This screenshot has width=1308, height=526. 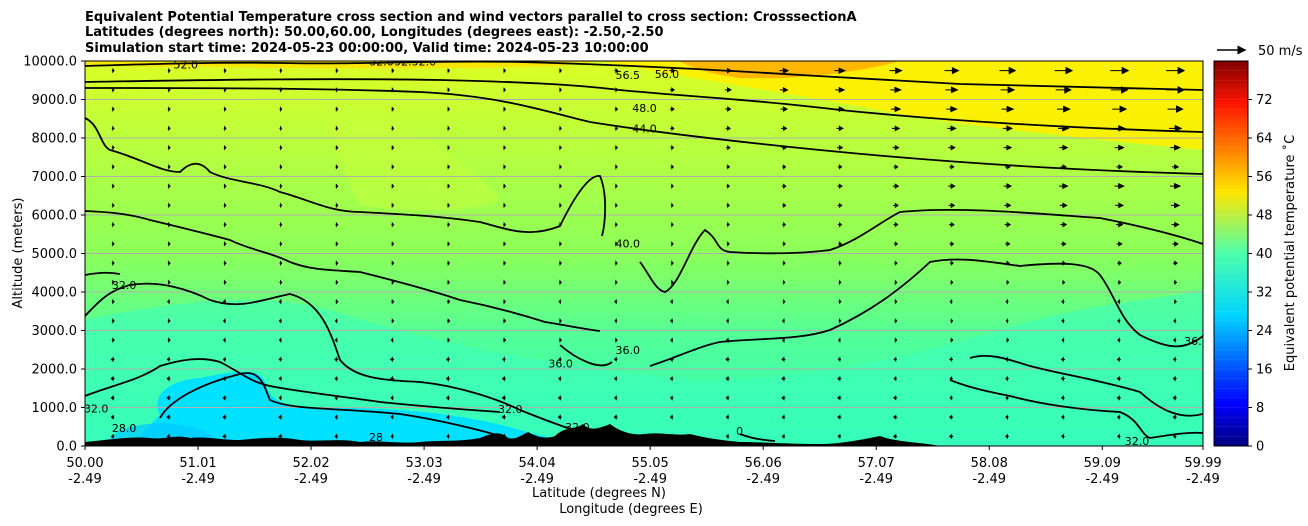 I want to click on contour-label: 0, so click(x=739, y=431).